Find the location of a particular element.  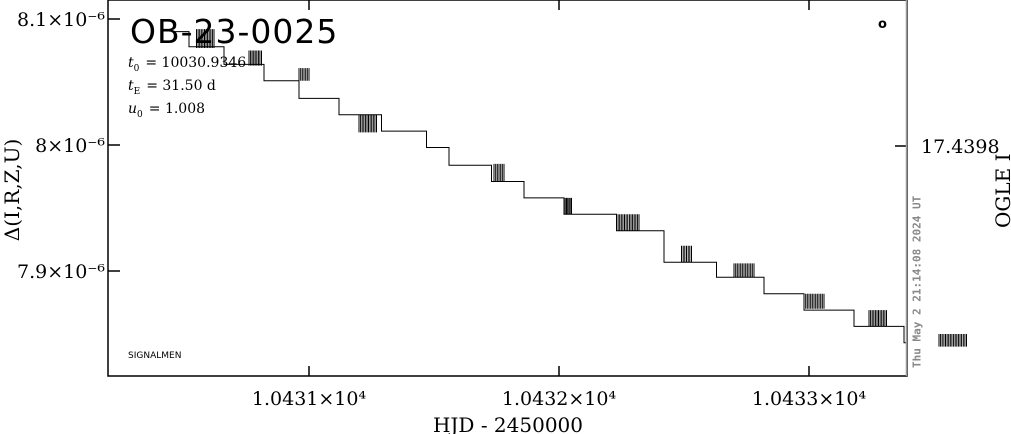

y-tick-label: 7.9×10⁻⁶ is located at coordinates (61, 272).